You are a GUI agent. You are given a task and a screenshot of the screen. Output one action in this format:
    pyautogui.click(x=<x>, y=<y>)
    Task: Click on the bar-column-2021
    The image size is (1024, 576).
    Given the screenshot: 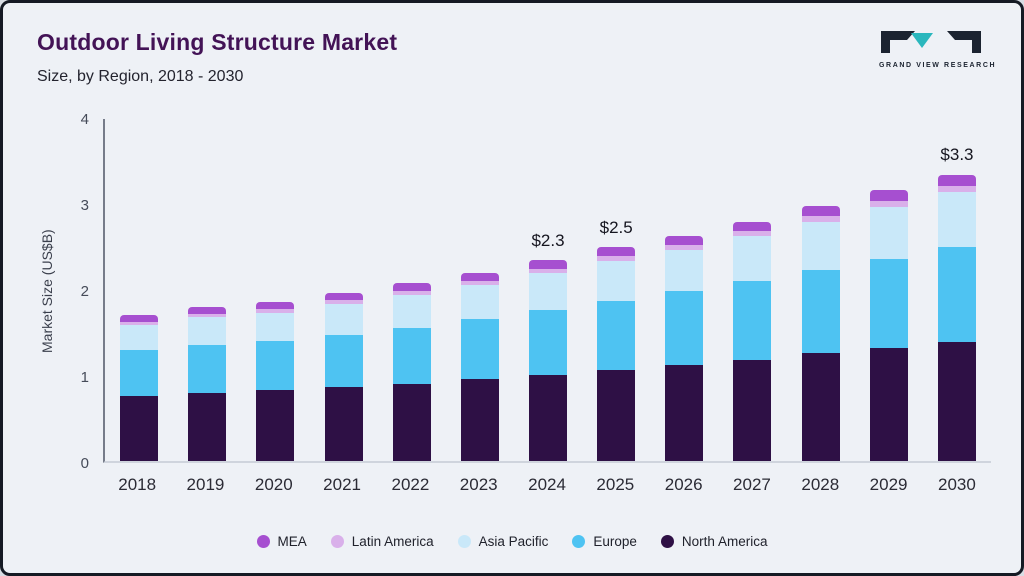 What is the action you would take?
    pyautogui.click(x=343, y=290)
    